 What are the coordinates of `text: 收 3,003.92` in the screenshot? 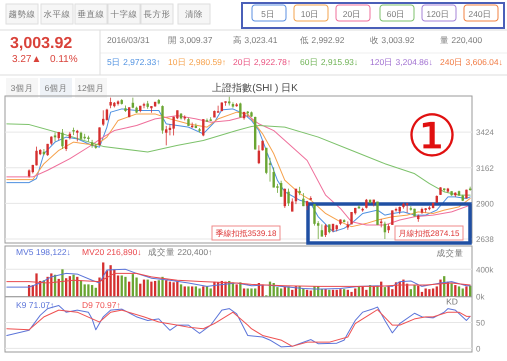 It's located at (392, 40).